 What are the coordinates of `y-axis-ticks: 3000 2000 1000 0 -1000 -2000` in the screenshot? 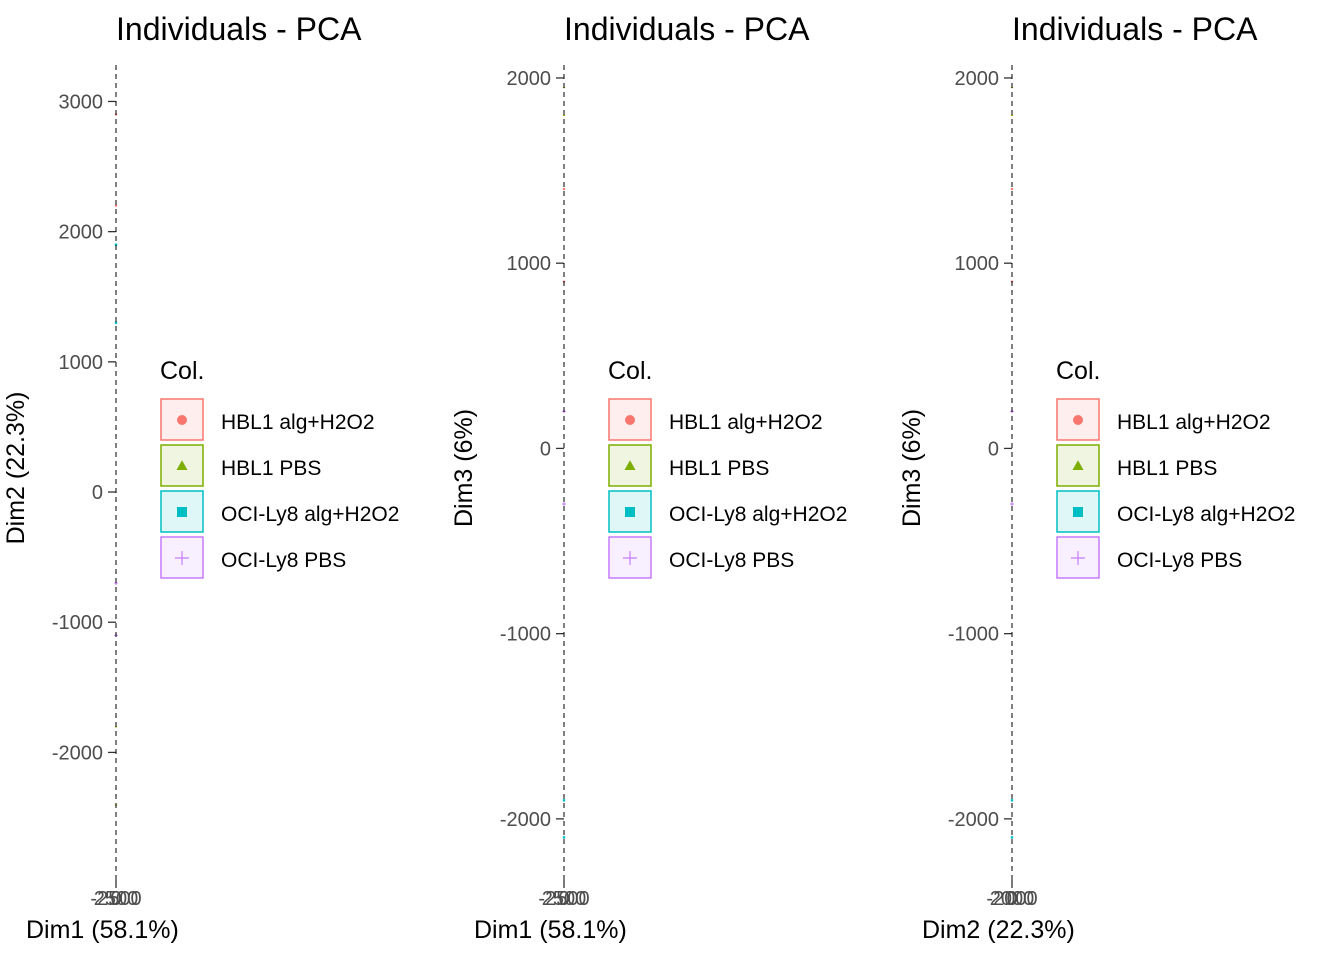 It's located at (84, 427).